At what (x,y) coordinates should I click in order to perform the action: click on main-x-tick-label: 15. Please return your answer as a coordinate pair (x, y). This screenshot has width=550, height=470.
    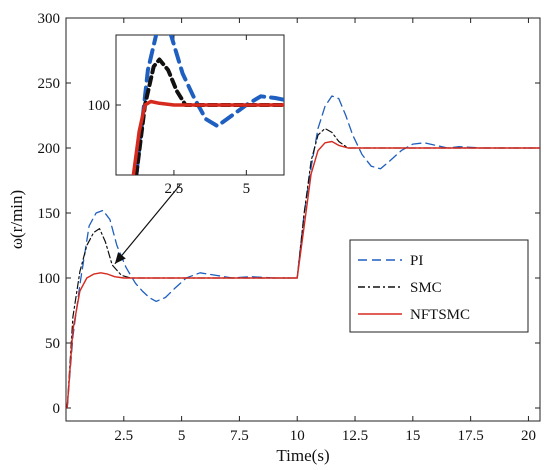
    Looking at the image, I should click on (412, 436).